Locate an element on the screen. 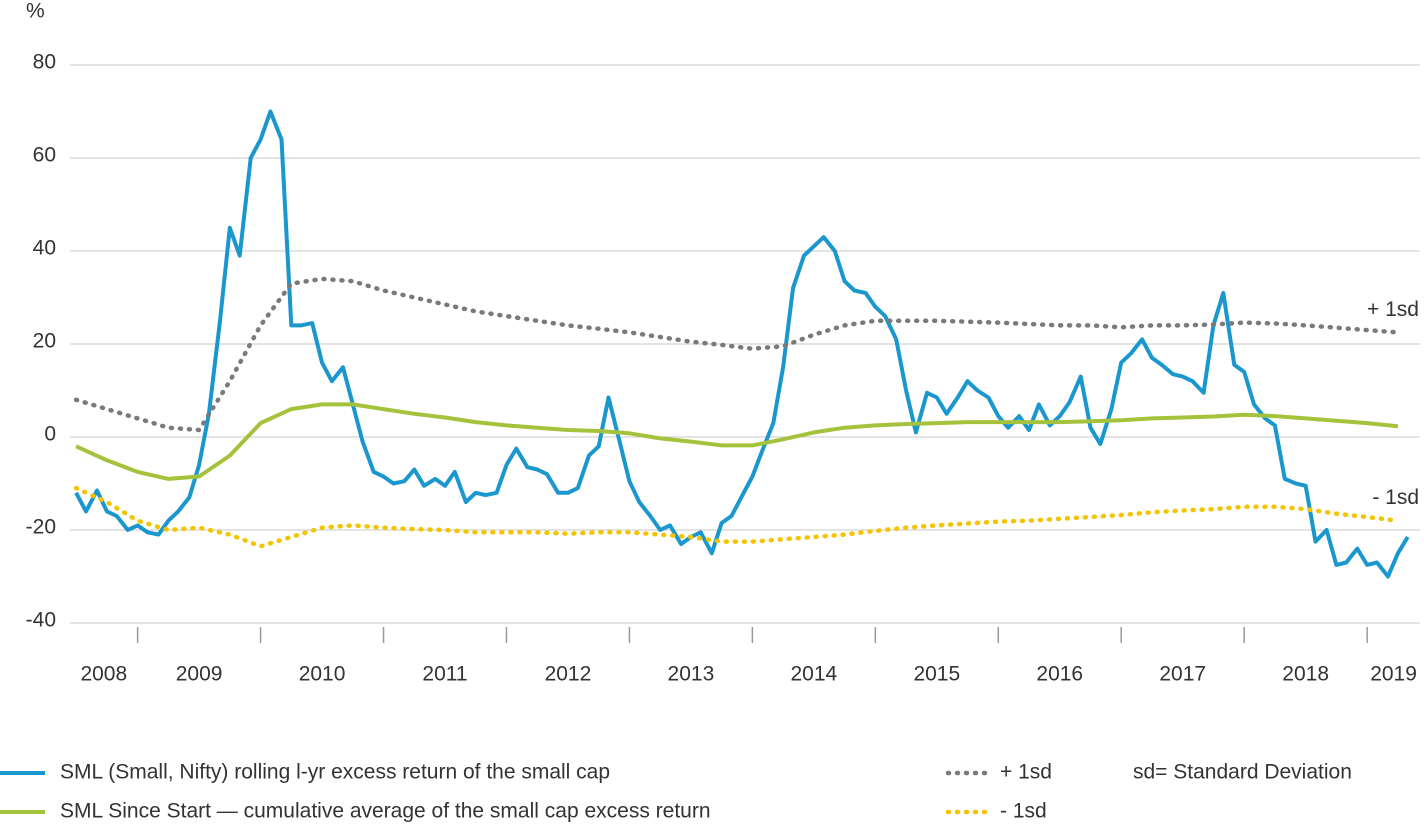 This screenshot has width=1424, height=828. end-label: - 1sd is located at coordinates (1395, 497).